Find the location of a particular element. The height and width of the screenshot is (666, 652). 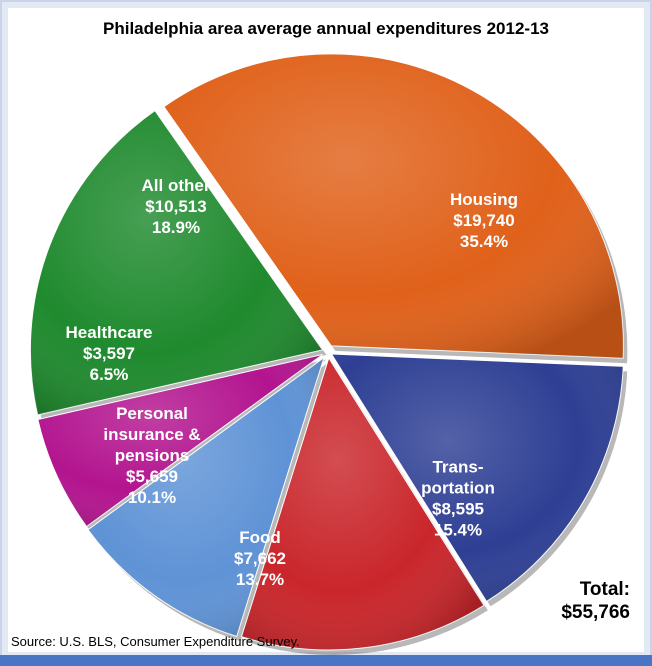

slice-label-line: portation is located at coordinates (458, 488).